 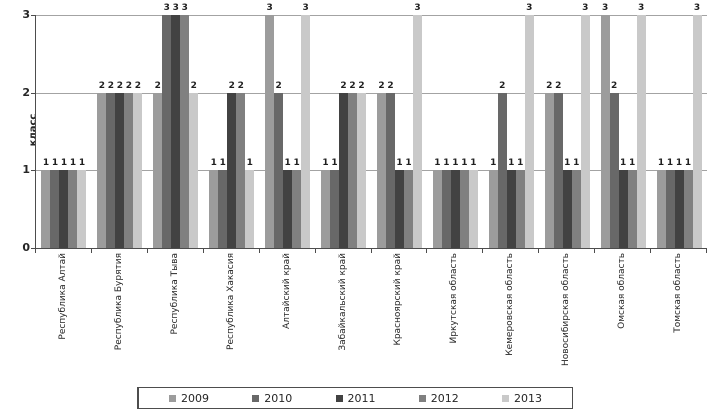 I want to click on y-tick-label-1: 1, so click(x=26, y=170).